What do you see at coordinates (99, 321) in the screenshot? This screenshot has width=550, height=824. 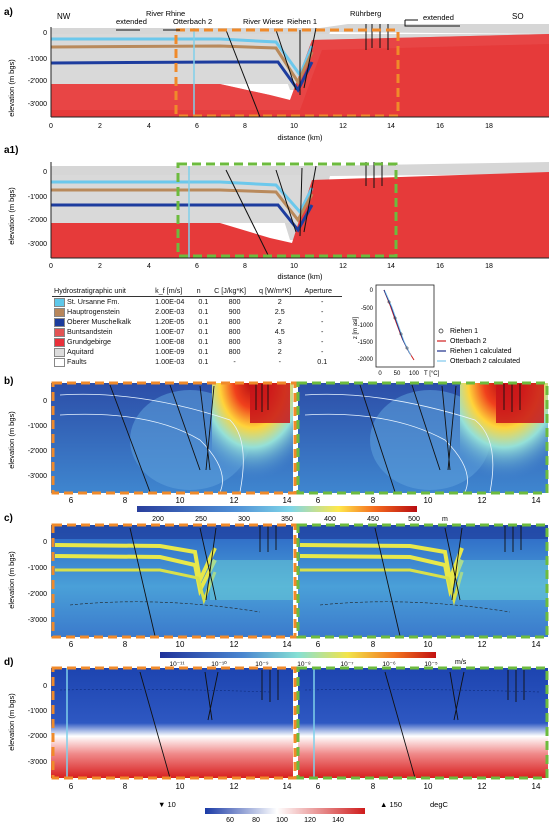 I see `unit-name: Oberer Muschelkalk` at bounding box center [99, 321].